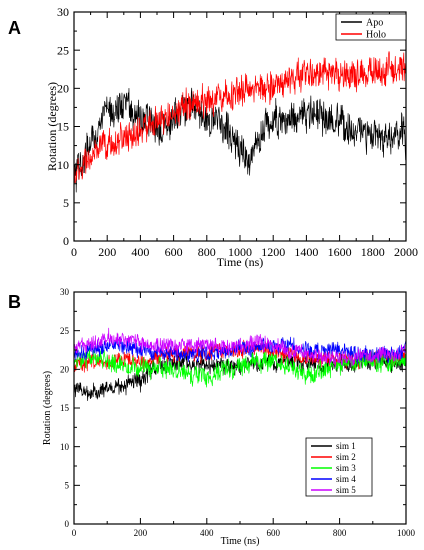 The height and width of the screenshot is (550, 424). What do you see at coordinates (240, 262) in the screenshot?
I see `panel-a-x-axis-label: Time (ns)` at bounding box center [240, 262].